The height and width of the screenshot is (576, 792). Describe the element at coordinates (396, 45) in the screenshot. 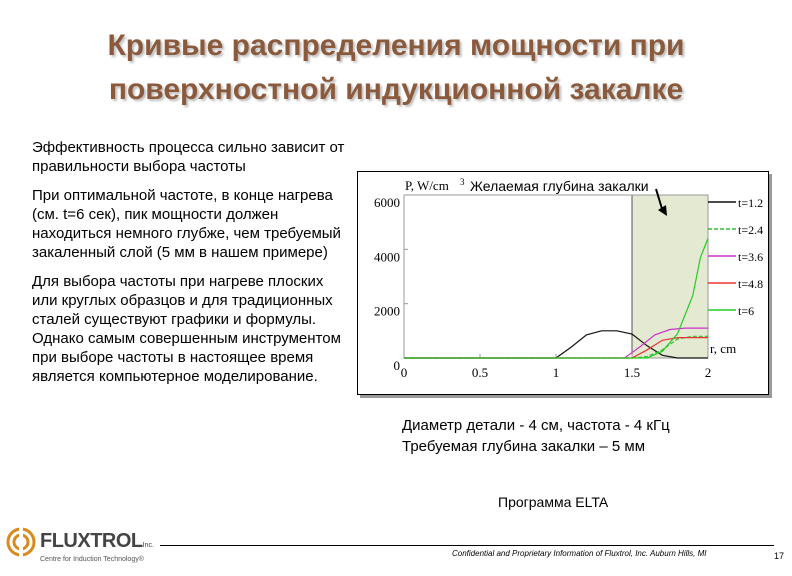

I see `title-line-1: Кривые распределения мощности при` at that location.